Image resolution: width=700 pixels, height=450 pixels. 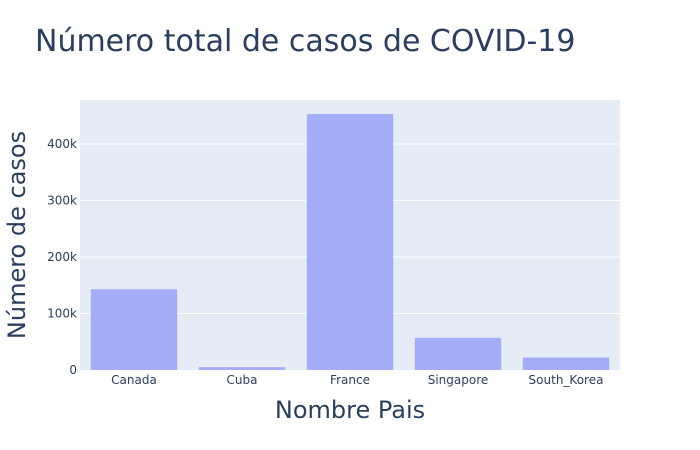 I want to click on x-axis-title: Nombre Pais, so click(x=350, y=410).